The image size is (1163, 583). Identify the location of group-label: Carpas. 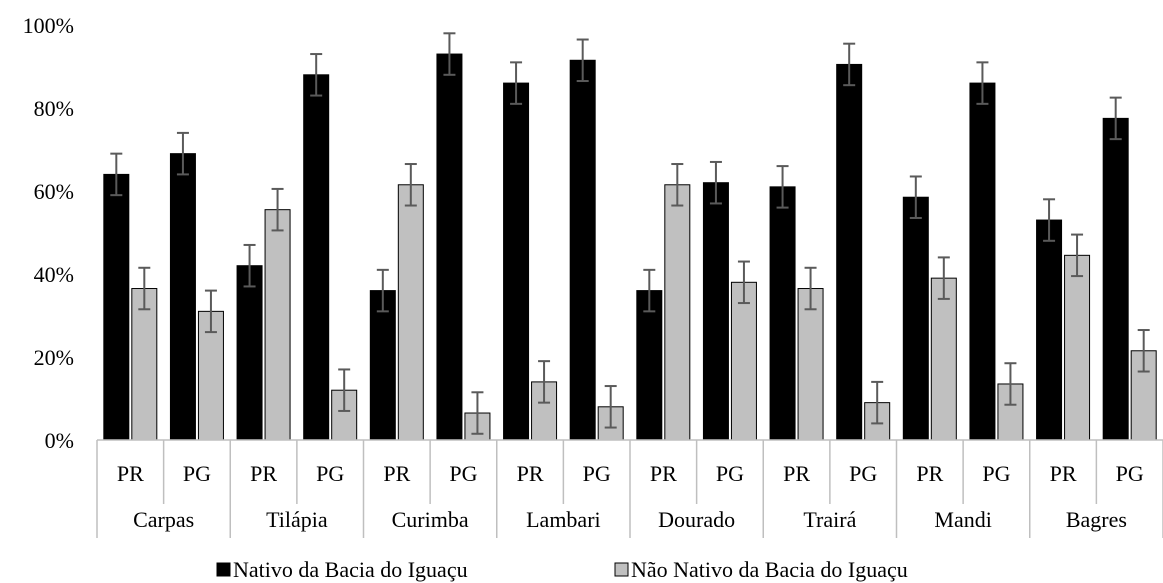
(163, 519).